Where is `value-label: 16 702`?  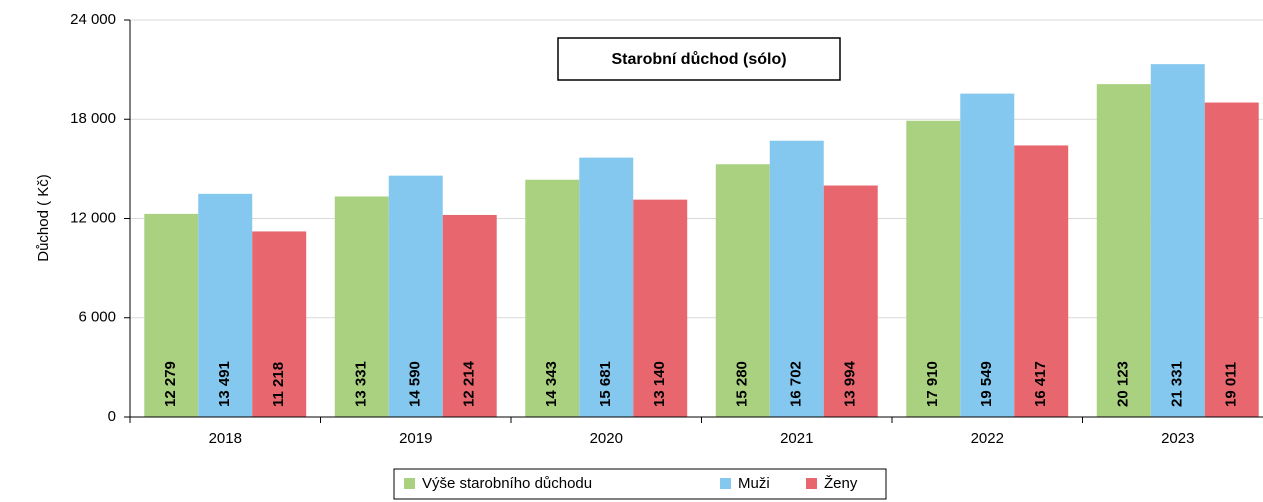 value-label: 16 702 is located at coordinates (796, 384).